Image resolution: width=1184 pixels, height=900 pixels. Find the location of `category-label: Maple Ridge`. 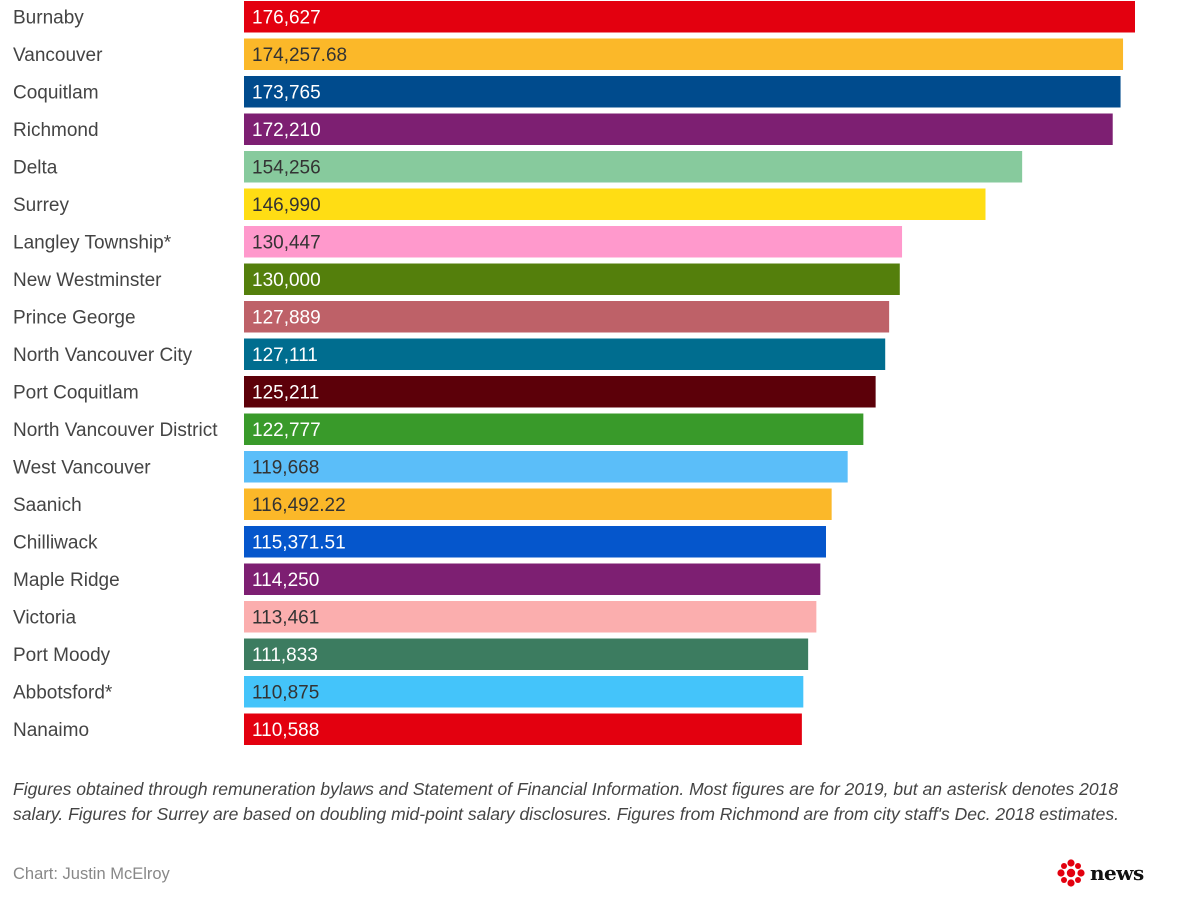

category-label: Maple Ridge is located at coordinates (66, 580).